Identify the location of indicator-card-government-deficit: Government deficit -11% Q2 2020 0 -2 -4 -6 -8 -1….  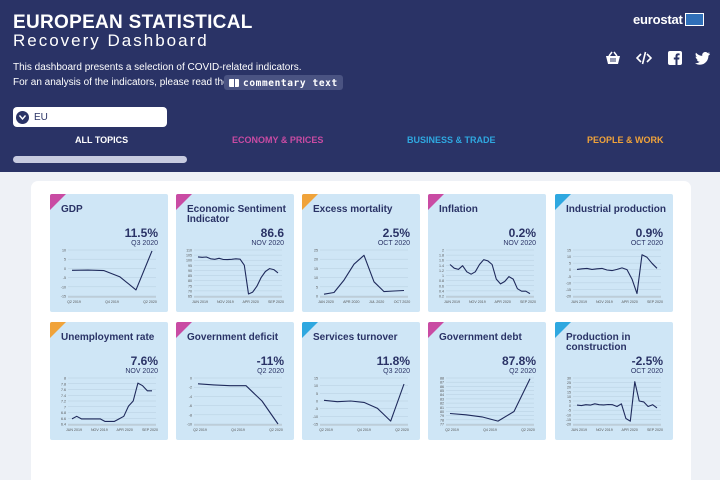
(235, 381).